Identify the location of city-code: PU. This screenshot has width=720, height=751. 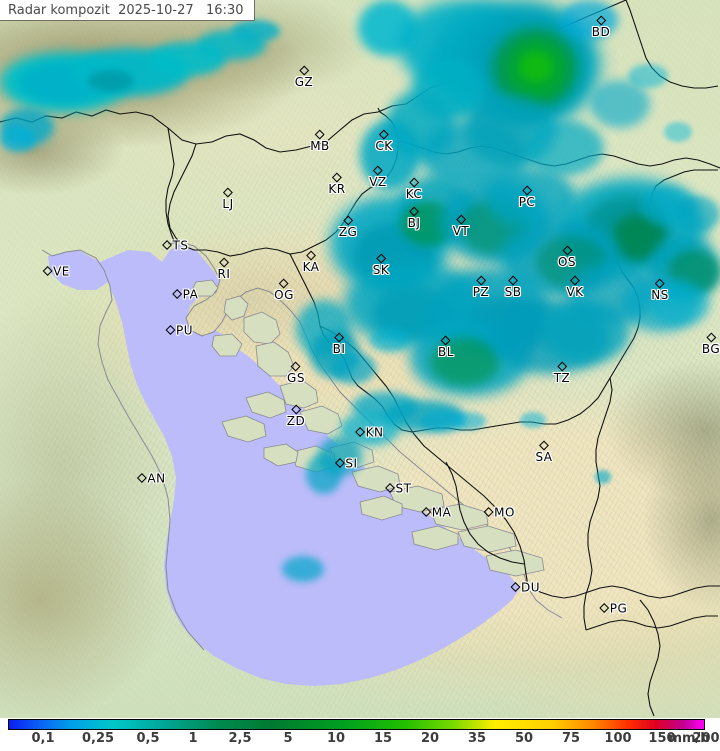
(184, 330).